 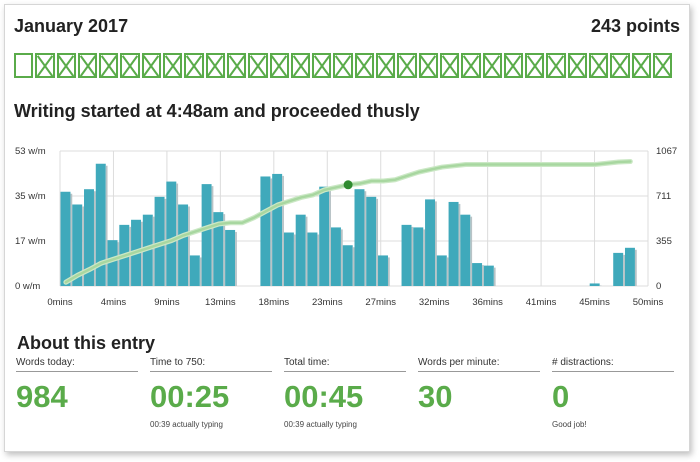 I want to click on stat-value: 30, so click(x=435, y=396).